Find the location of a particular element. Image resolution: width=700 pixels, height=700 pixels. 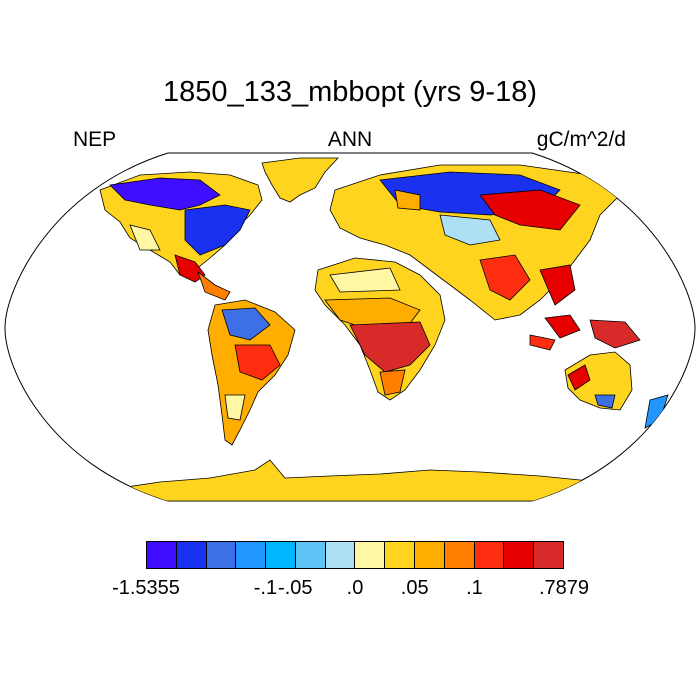

africa is located at coordinates (380, 329).